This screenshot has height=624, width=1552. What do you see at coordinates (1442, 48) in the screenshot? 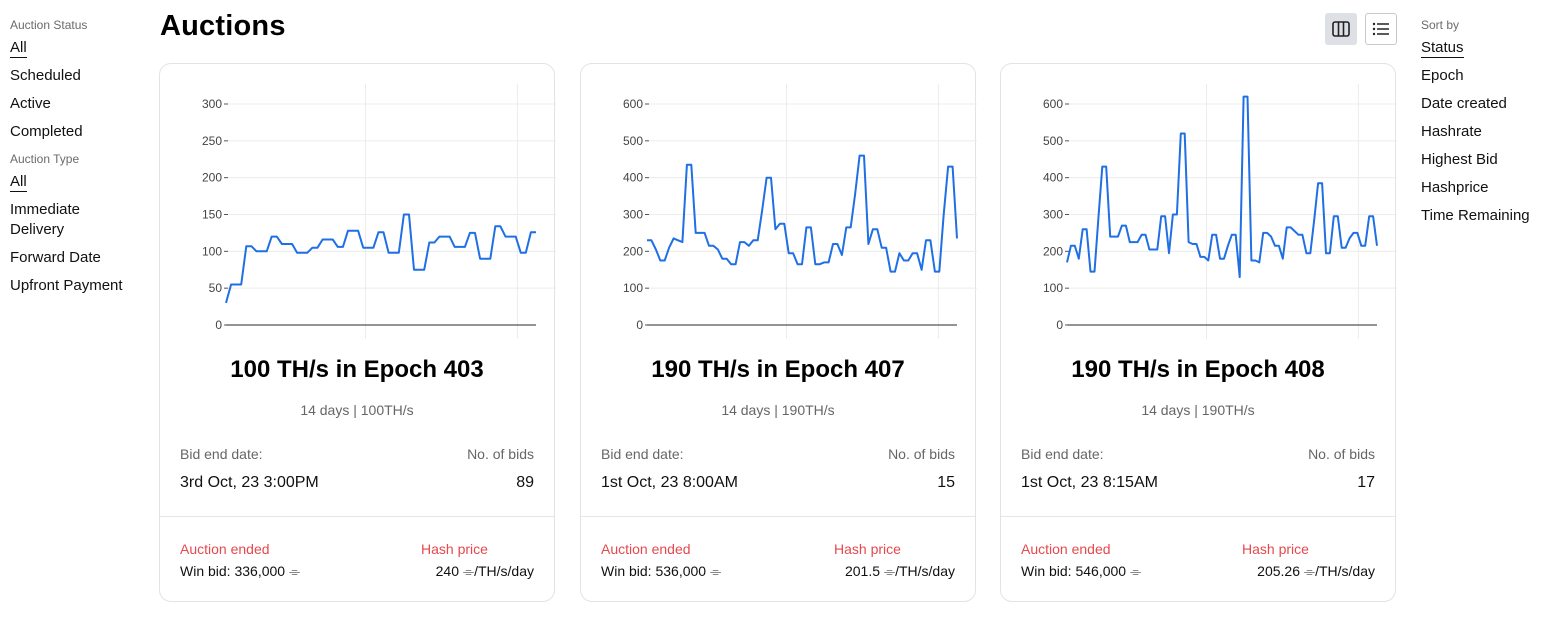
I see `sort-status: Status` at bounding box center [1442, 48].